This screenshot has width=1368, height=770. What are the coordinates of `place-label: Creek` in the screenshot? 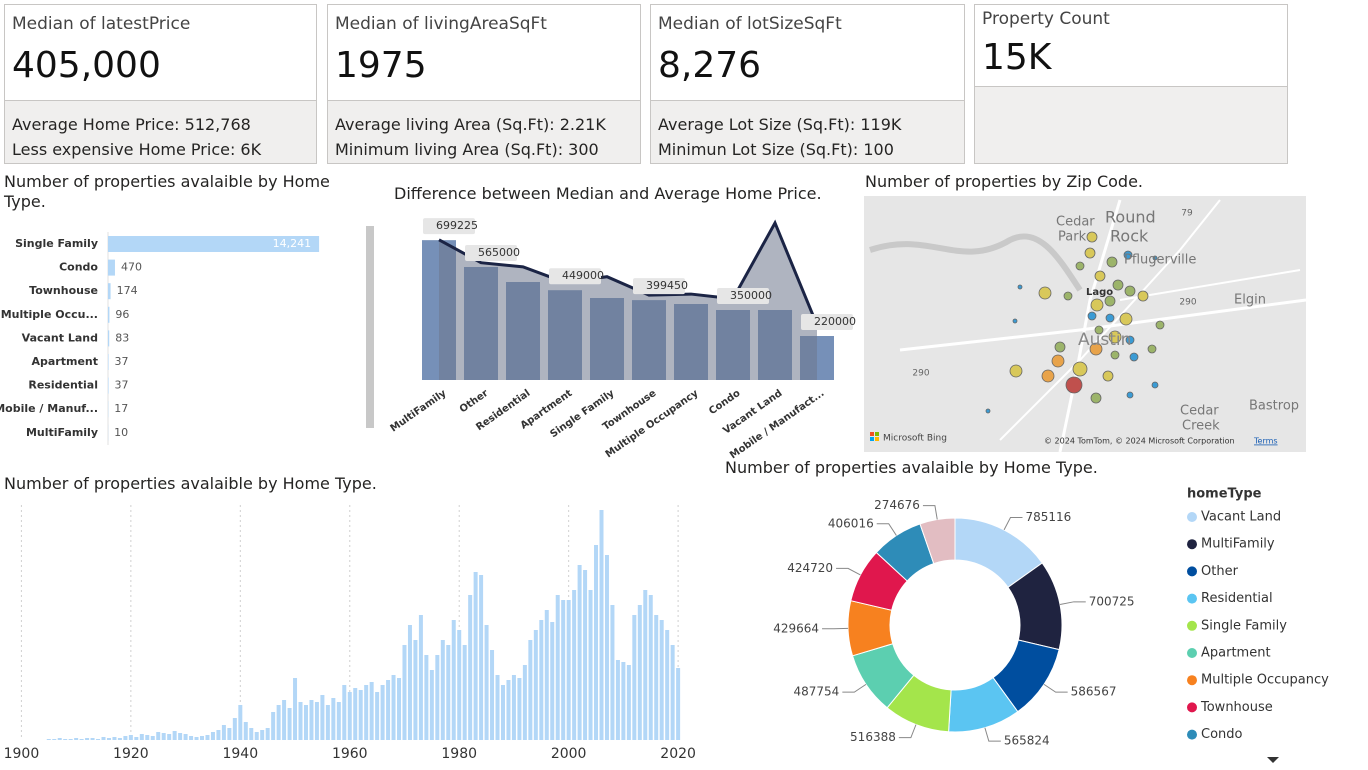 It's located at (1201, 426).